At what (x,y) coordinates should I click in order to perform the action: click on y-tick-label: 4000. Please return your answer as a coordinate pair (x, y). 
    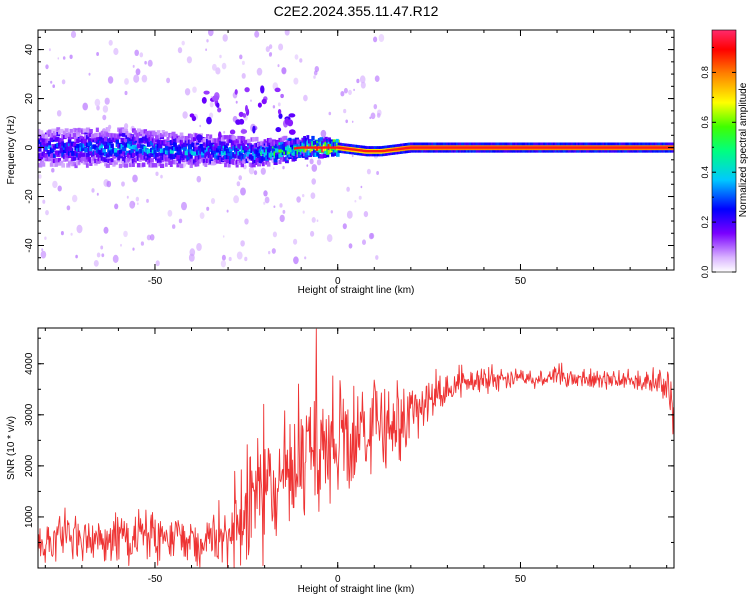
    Looking at the image, I should click on (29, 363).